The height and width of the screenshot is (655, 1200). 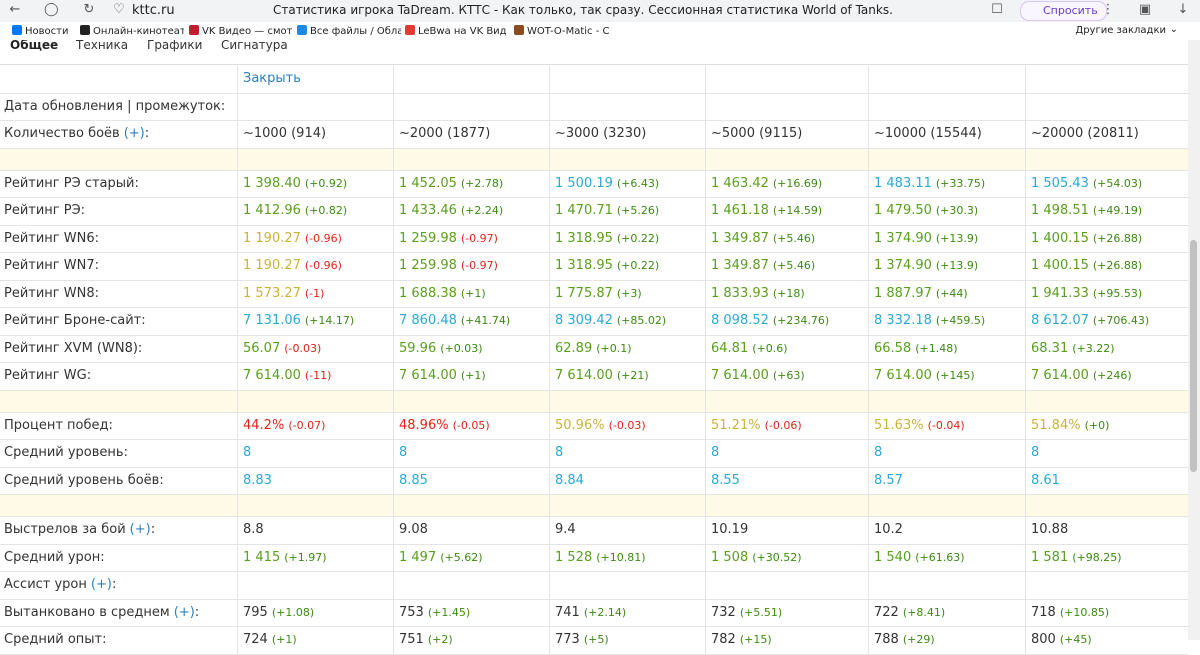 I want to click on cell-delta: (-0.97), so click(x=479, y=265).